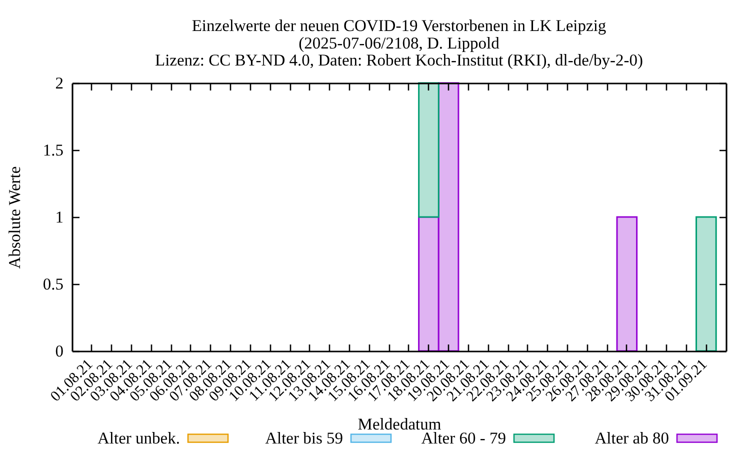  What do you see at coordinates (59, 351) in the screenshot?
I see `y-tick-label: 0` at bounding box center [59, 351].